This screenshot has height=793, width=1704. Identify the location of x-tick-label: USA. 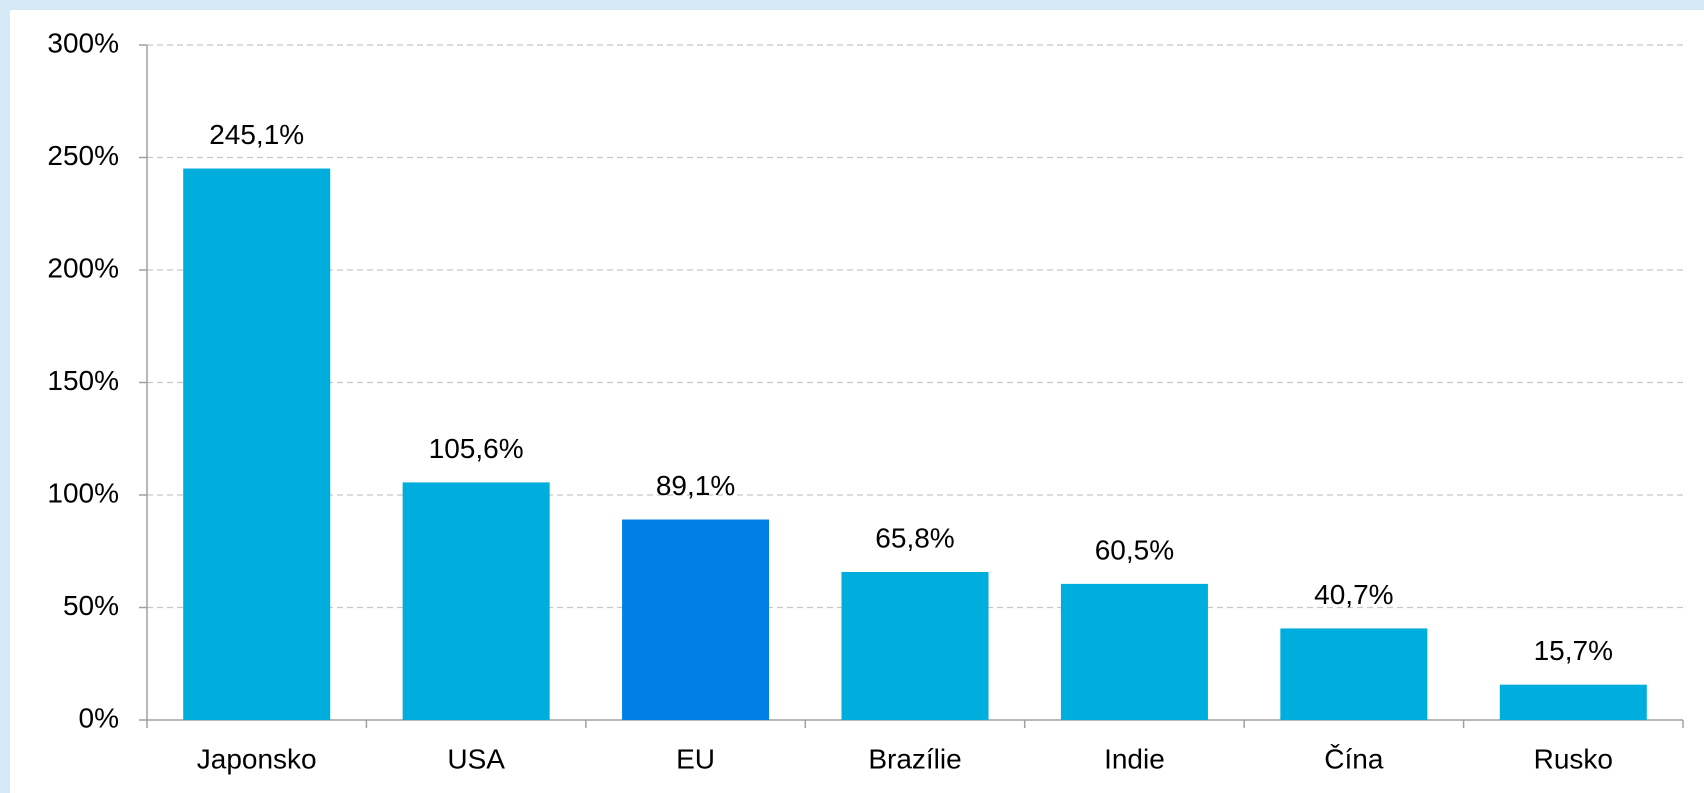
(476, 758).